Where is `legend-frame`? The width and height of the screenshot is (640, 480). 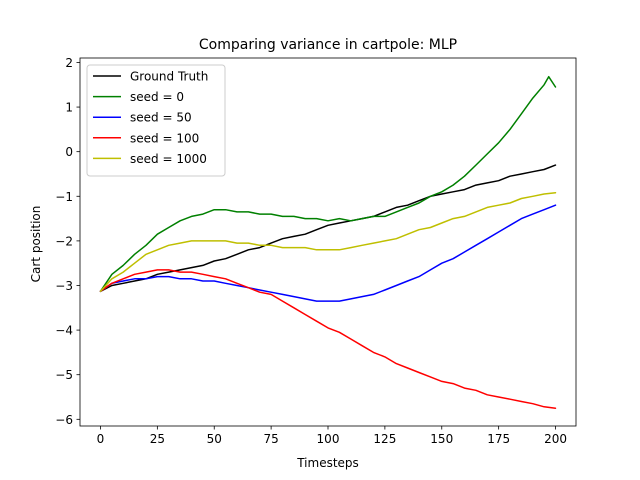 legend-frame is located at coordinates (156, 120).